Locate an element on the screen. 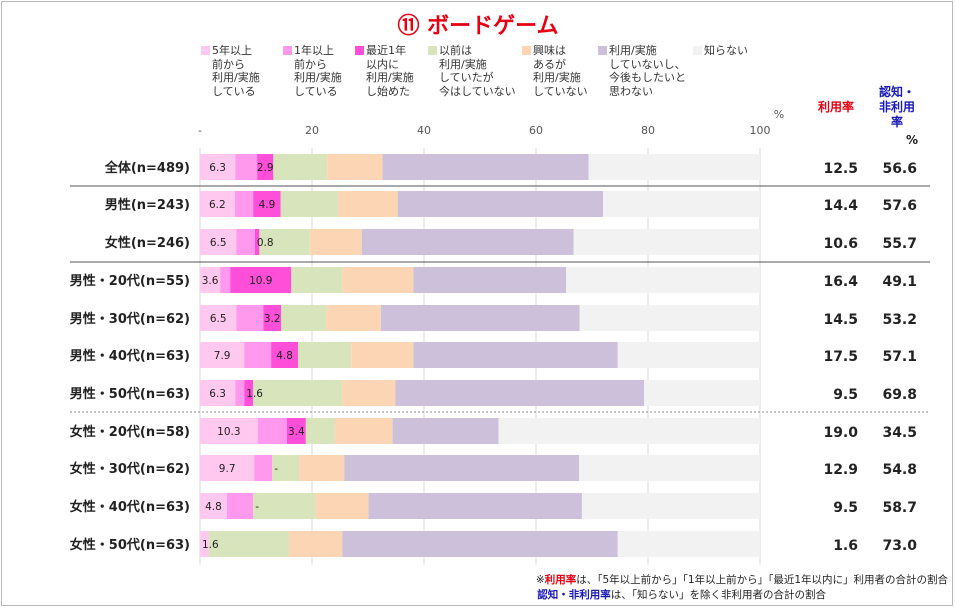 Image resolution: width=956 pixels, height=609 pixels. legend-label: 1年以上 前から 利用/実施 している is located at coordinates (318, 71).